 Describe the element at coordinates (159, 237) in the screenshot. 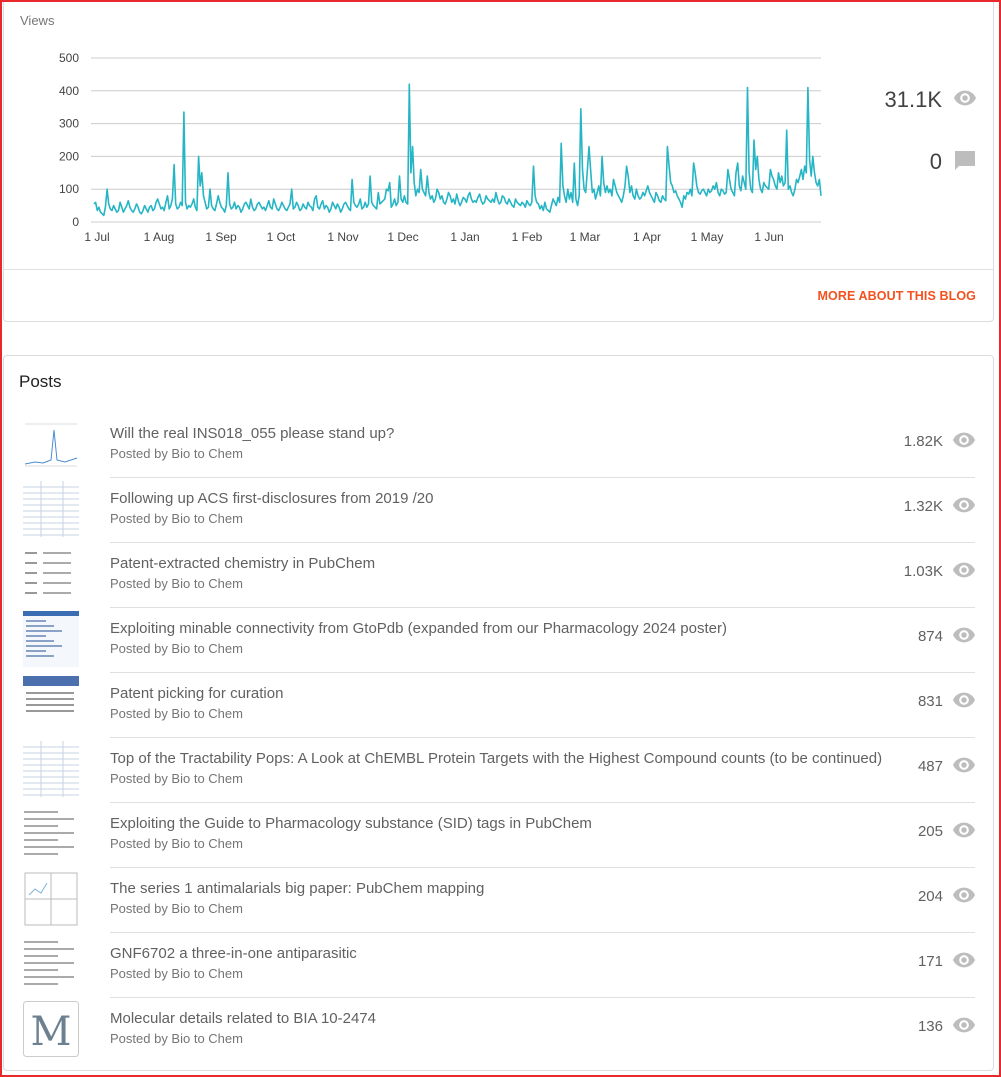

I see `x-tick-label: 1 Aug` at that location.